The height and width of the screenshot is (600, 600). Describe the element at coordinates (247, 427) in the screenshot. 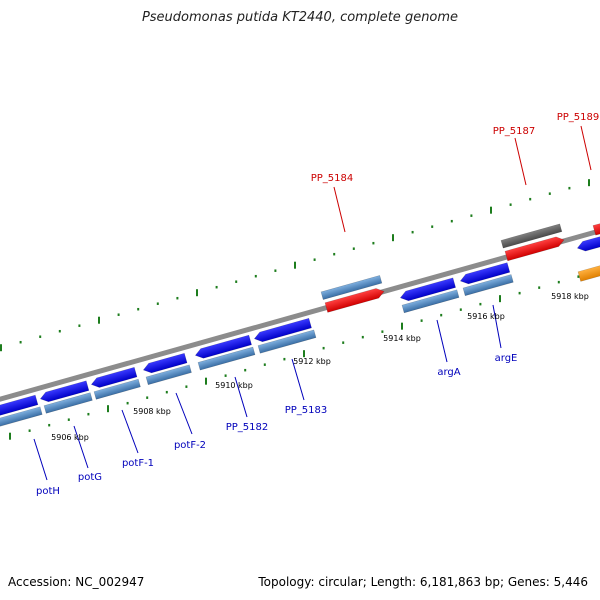

I see `gene-label-pp-5182: PP_5182` at that location.